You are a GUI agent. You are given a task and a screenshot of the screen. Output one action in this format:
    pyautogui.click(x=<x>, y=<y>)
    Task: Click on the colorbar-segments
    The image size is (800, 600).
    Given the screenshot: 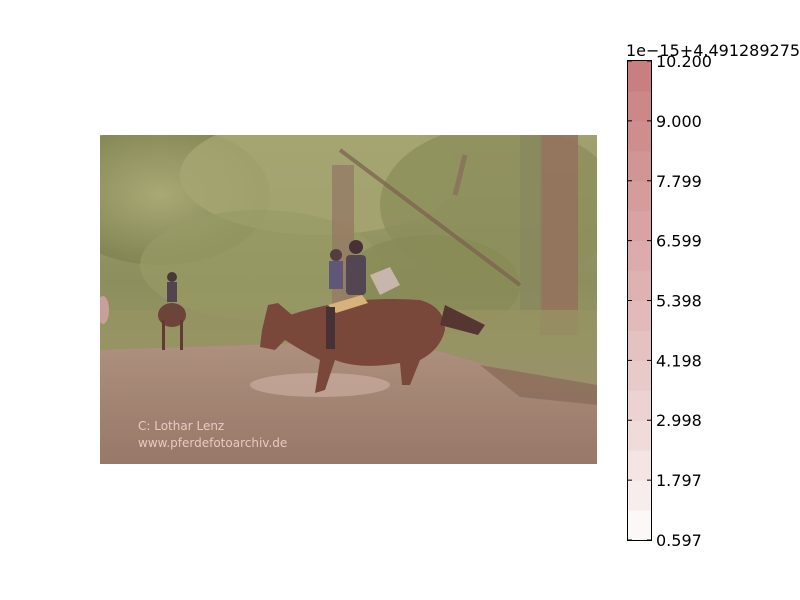 What is the action you would take?
    pyautogui.click(x=639, y=301)
    